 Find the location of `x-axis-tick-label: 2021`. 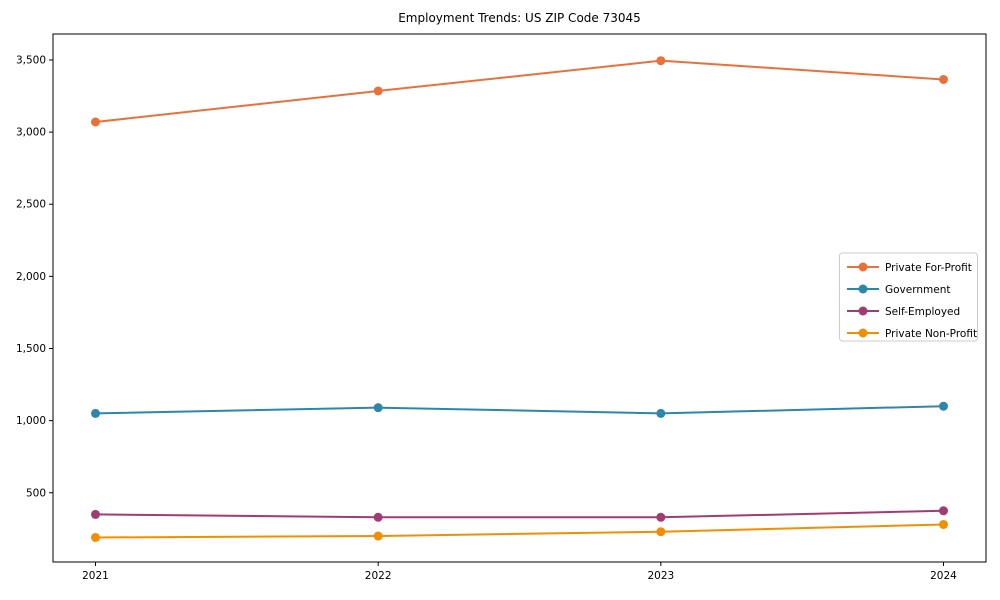

x-axis-tick-label: 2021 is located at coordinates (95, 576).